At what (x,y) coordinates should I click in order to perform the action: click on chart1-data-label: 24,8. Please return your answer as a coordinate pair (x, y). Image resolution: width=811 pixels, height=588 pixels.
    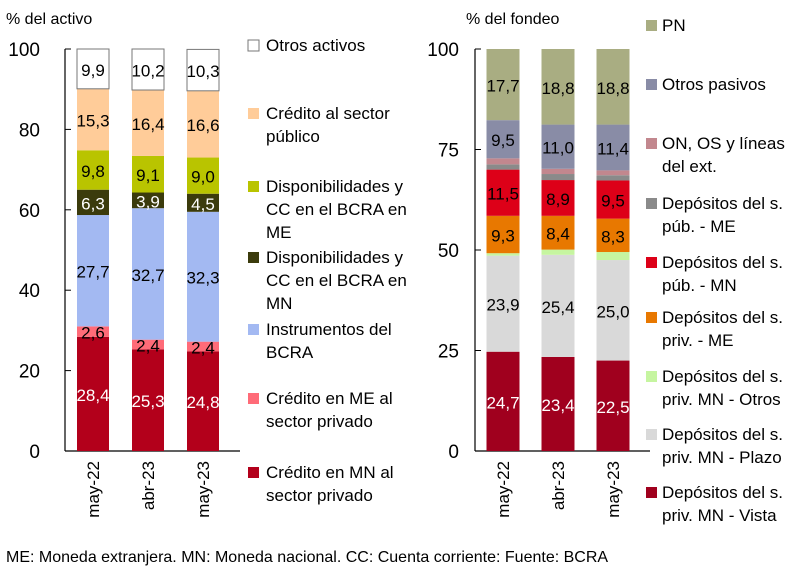
    Looking at the image, I should click on (202, 402).